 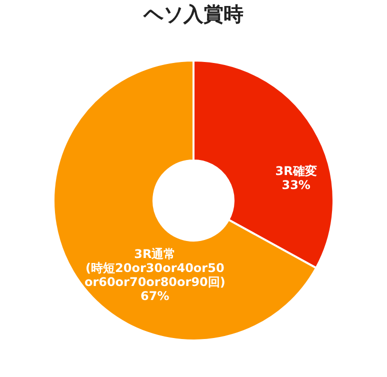 I want to click on data-label: 67%, so click(x=155, y=296).